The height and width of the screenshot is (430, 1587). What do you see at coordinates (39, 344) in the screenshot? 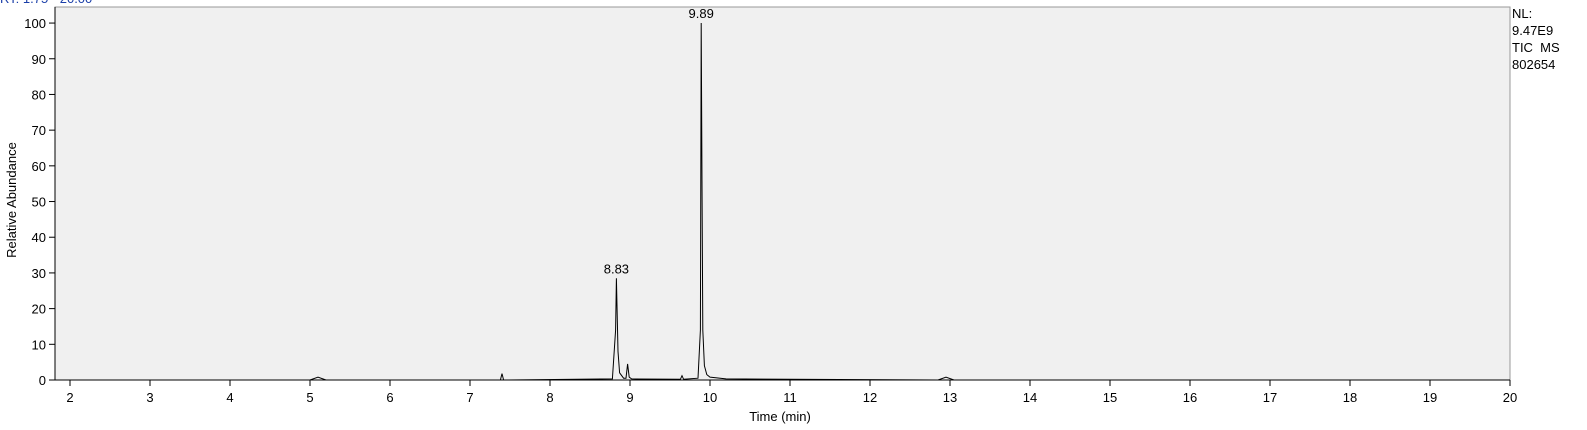
I see `y-tick-label: 10` at bounding box center [39, 344].